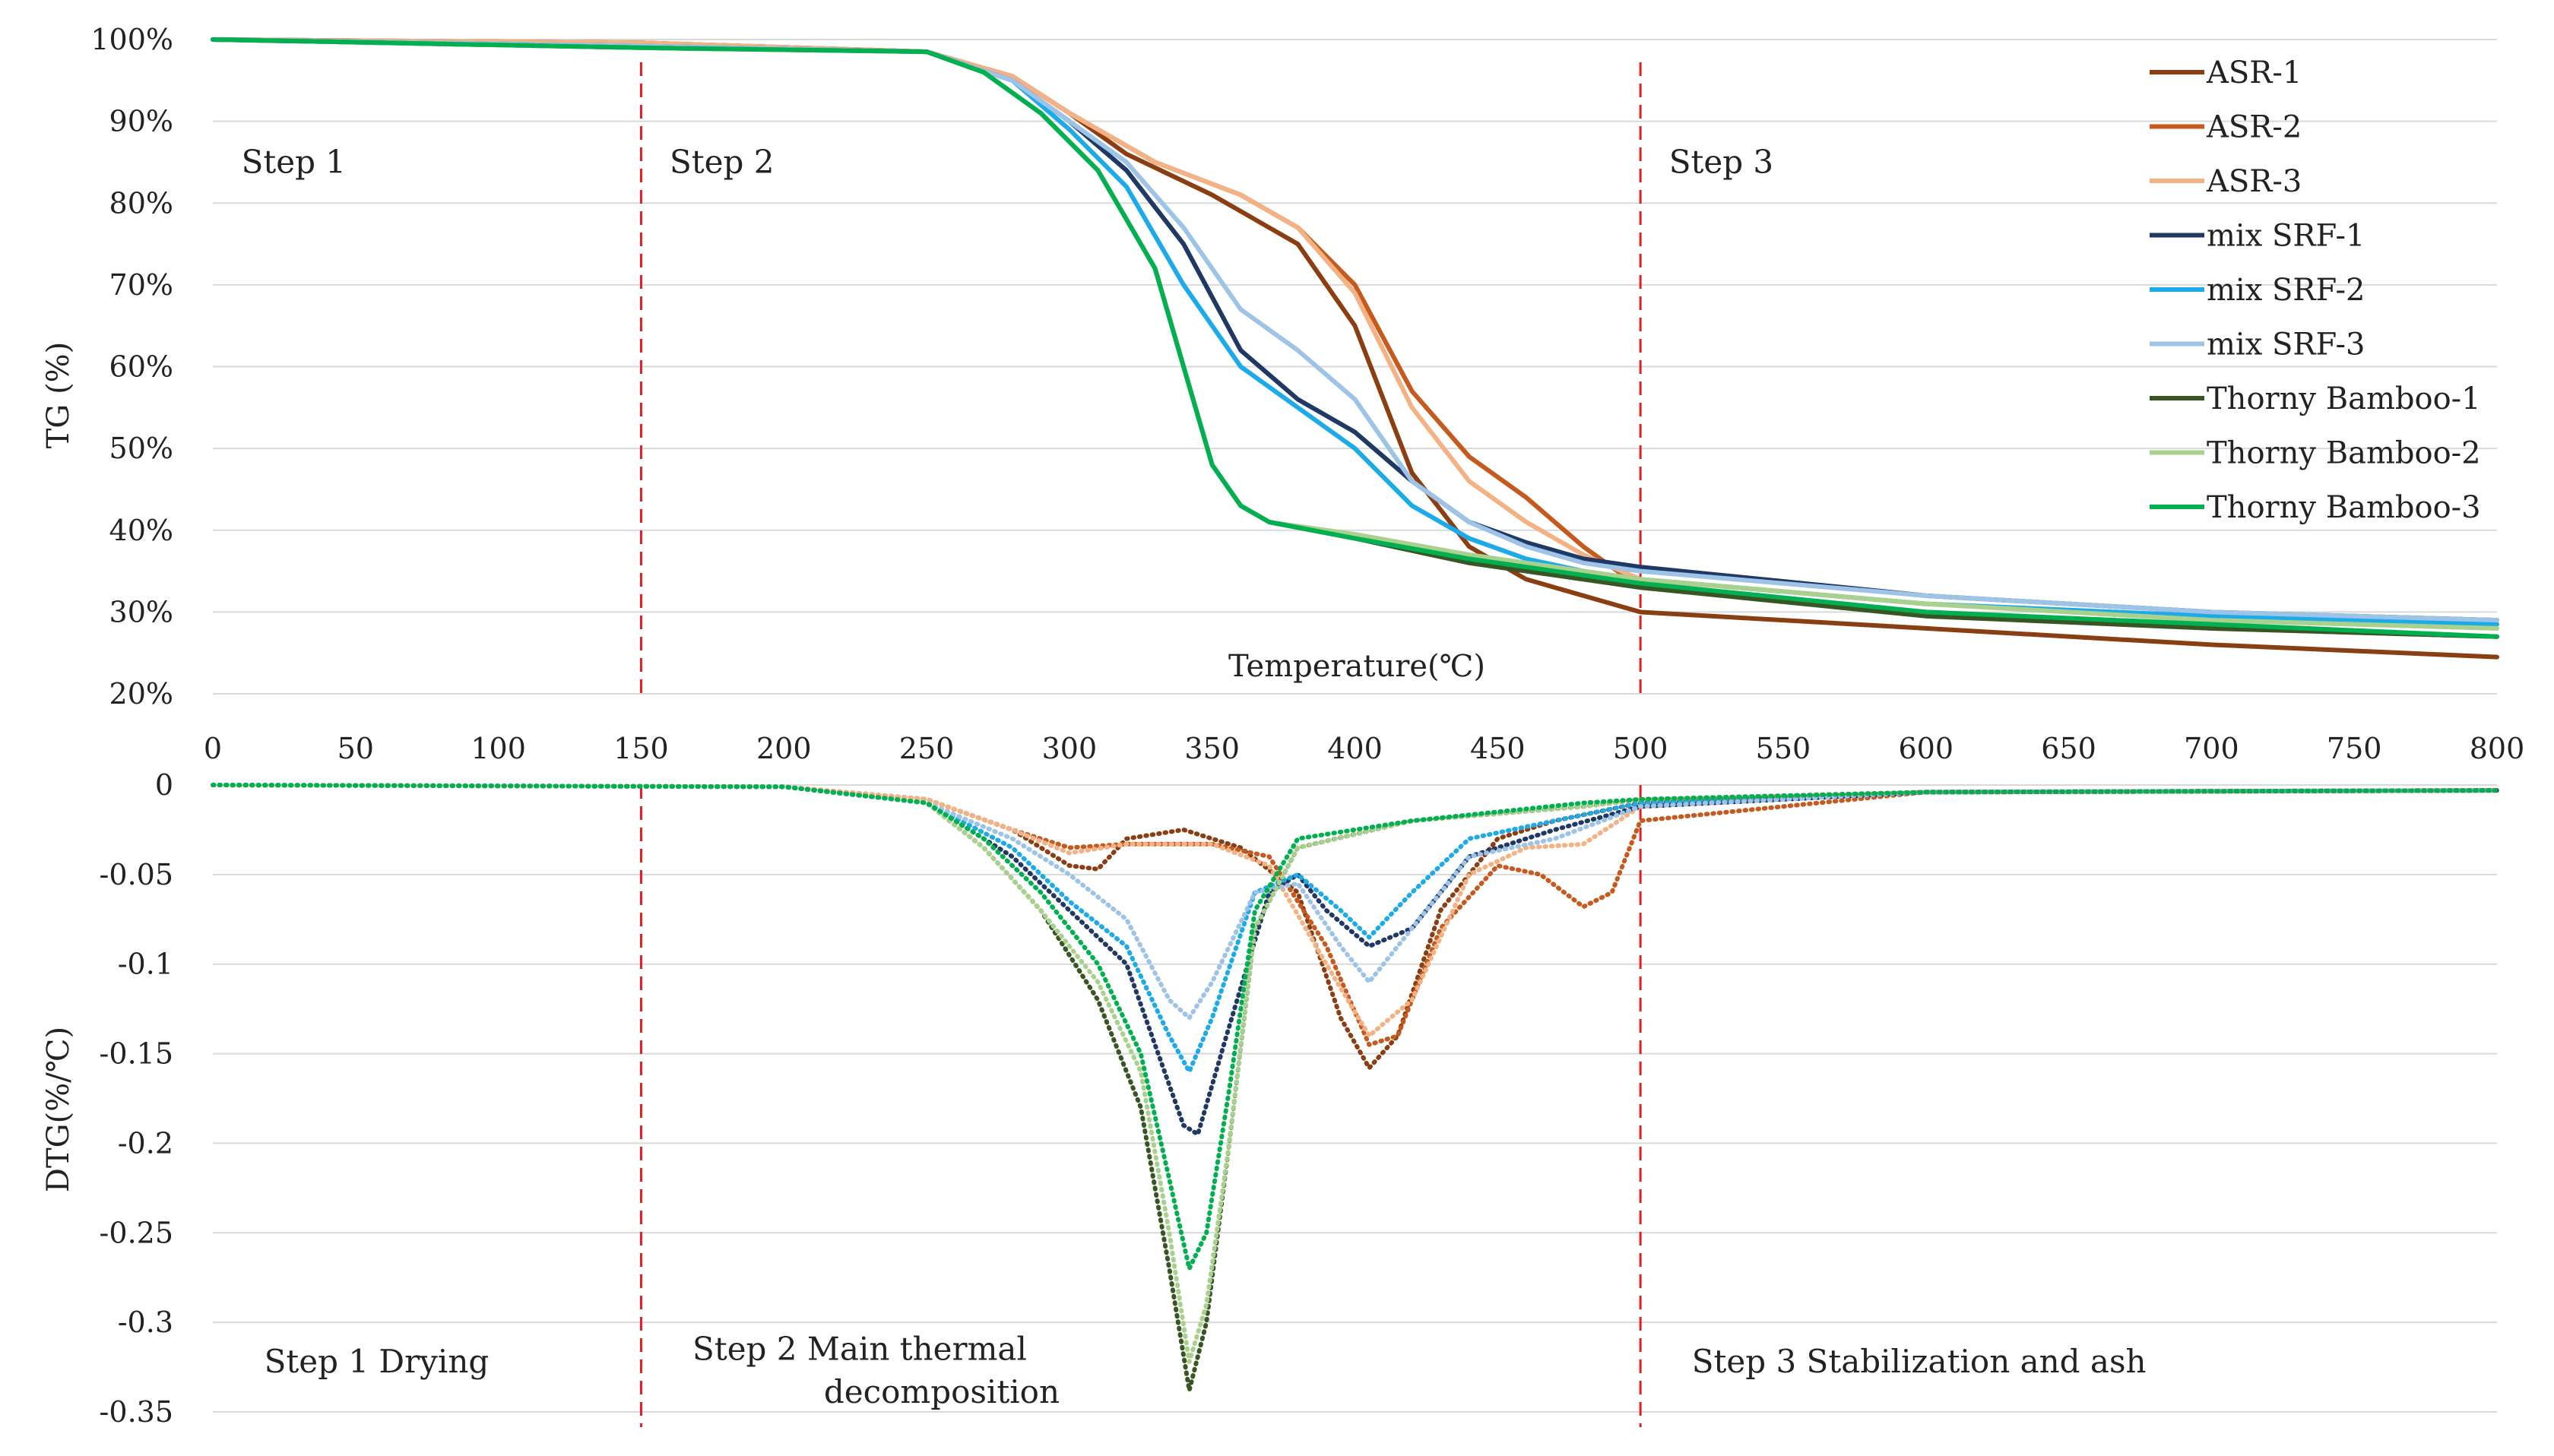 Image resolution: width=2554 pixels, height=1456 pixels. What do you see at coordinates (1356, 666) in the screenshot?
I see `x-axis-title: Temperature(℃)` at bounding box center [1356, 666].